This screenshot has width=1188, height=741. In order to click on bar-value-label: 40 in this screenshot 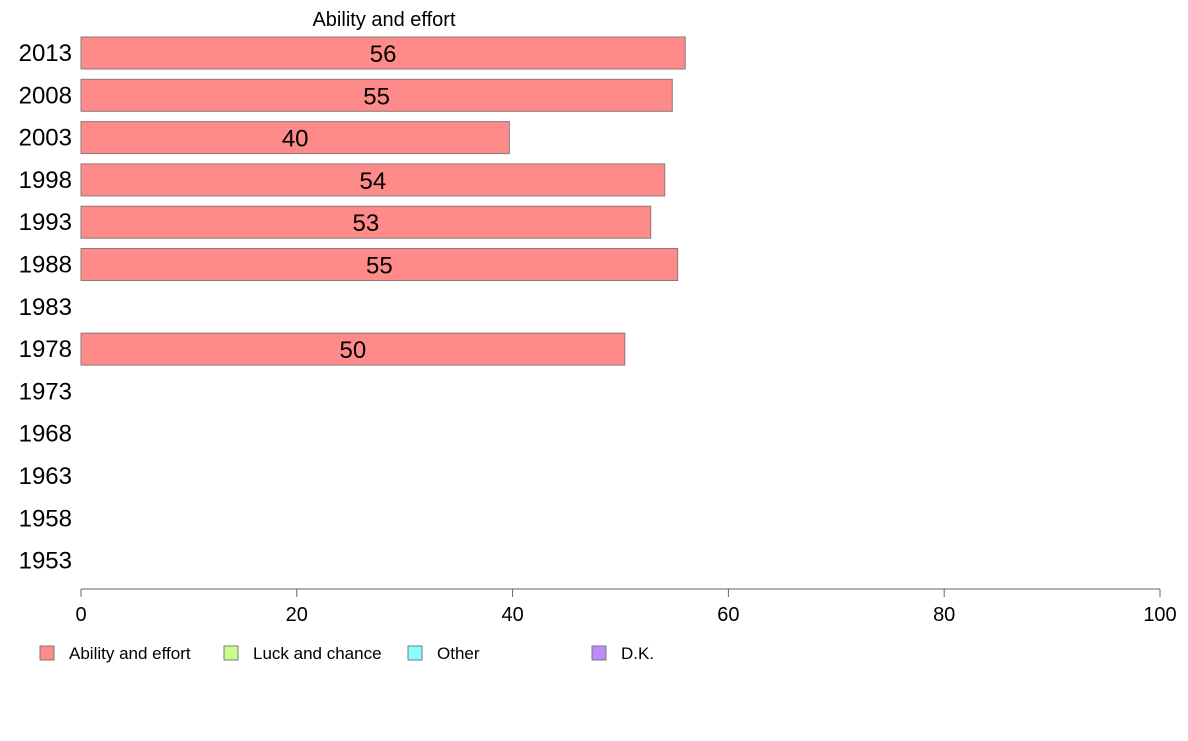, I will do `click(295, 139)`.